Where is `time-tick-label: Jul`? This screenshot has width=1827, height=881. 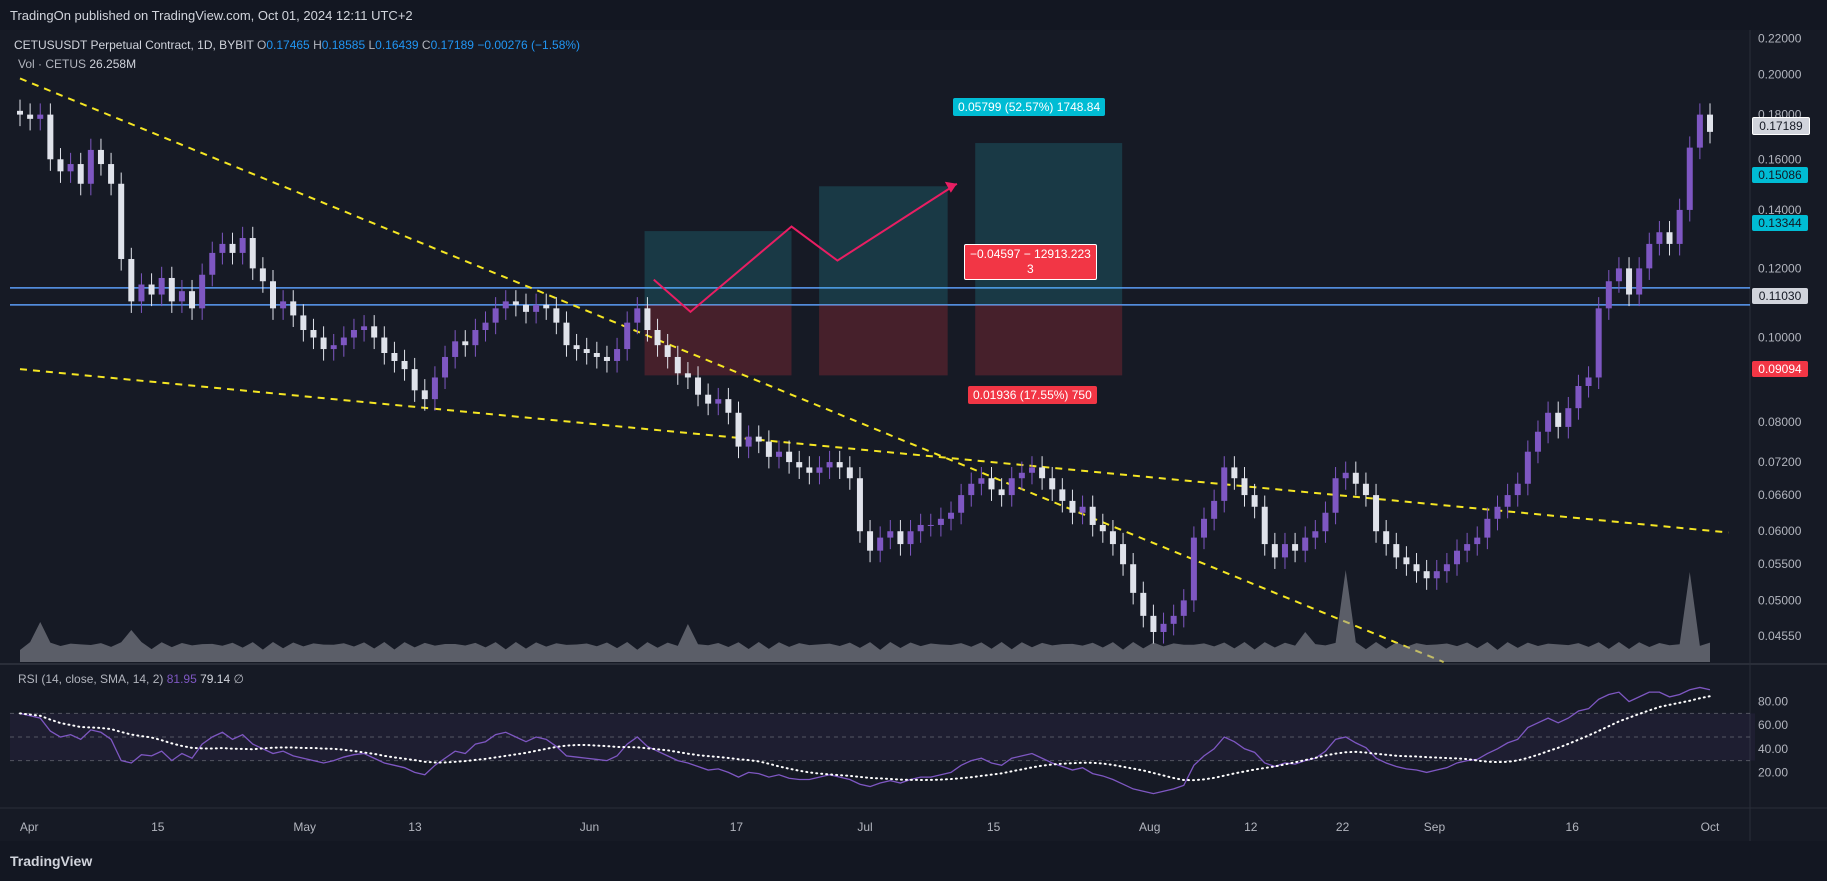 time-tick-label: Jul is located at coordinates (864, 827).